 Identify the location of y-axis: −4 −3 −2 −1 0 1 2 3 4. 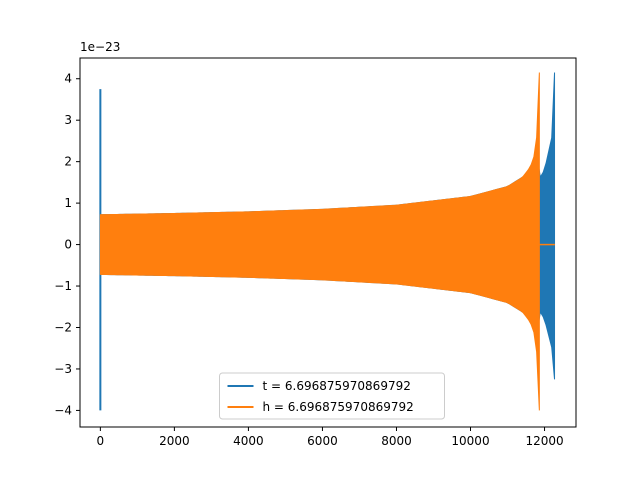
(67, 244).